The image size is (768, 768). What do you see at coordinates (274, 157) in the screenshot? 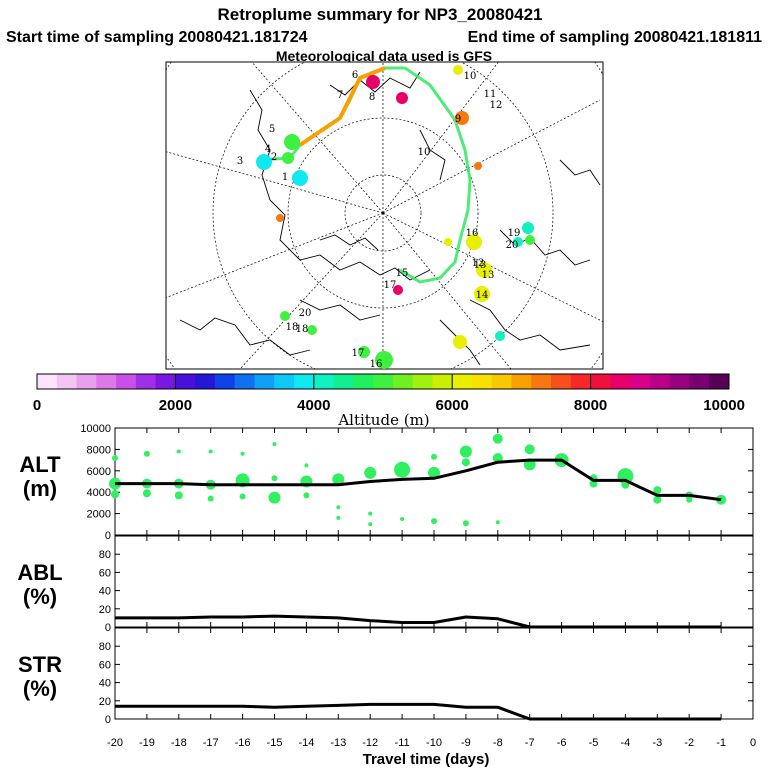
I see `map-day-label: 2` at bounding box center [274, 157].